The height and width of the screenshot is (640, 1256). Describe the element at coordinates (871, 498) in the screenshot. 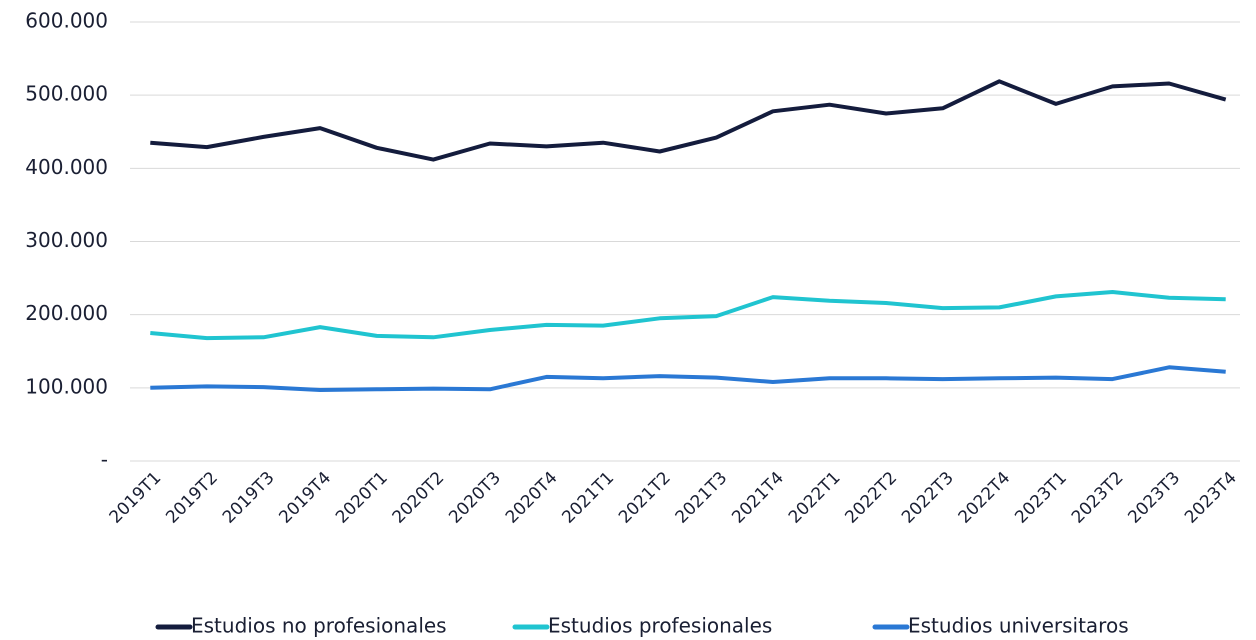

I see `x-tick-label: 2022T2` at that location.